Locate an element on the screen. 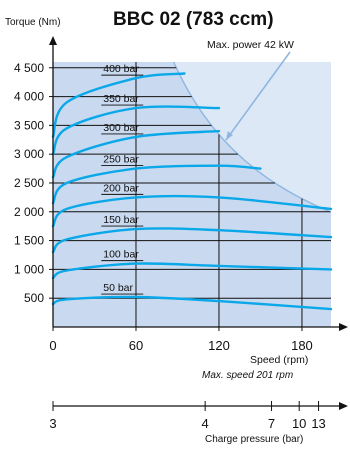 Image resolution: width=350 pixels, height=453 pixels. series-curve-250-bar is located at coordinates (156, 184).